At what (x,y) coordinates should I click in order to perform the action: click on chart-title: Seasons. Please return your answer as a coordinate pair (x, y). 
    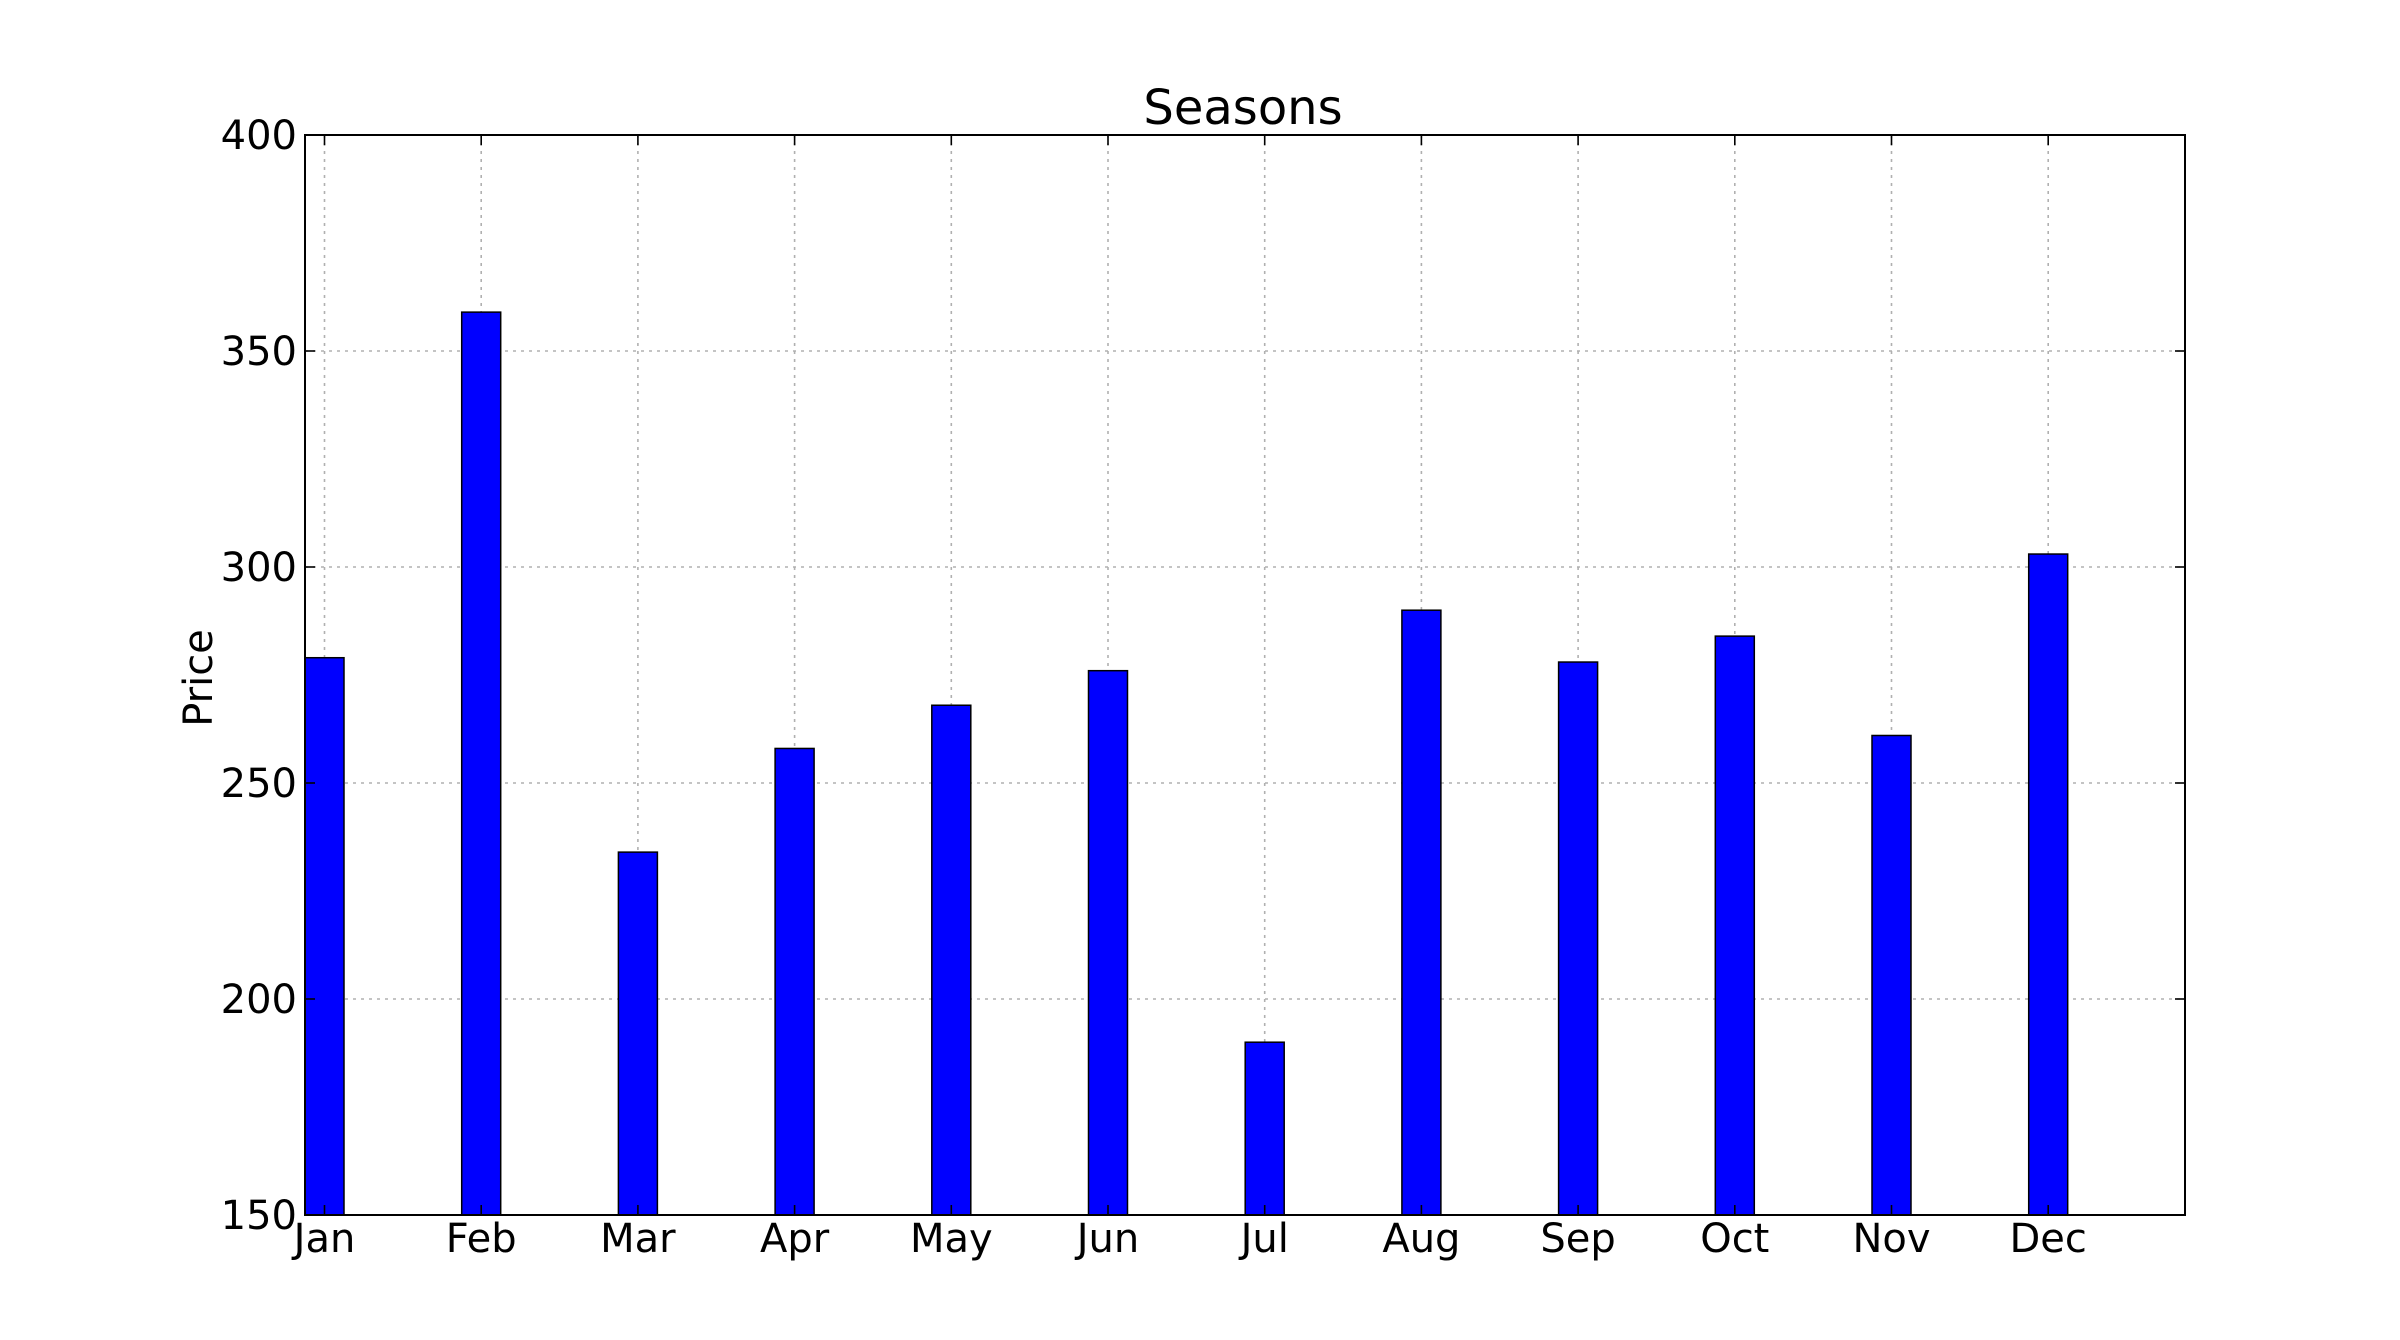
    Looking at the image, I should click on (1242, 108).